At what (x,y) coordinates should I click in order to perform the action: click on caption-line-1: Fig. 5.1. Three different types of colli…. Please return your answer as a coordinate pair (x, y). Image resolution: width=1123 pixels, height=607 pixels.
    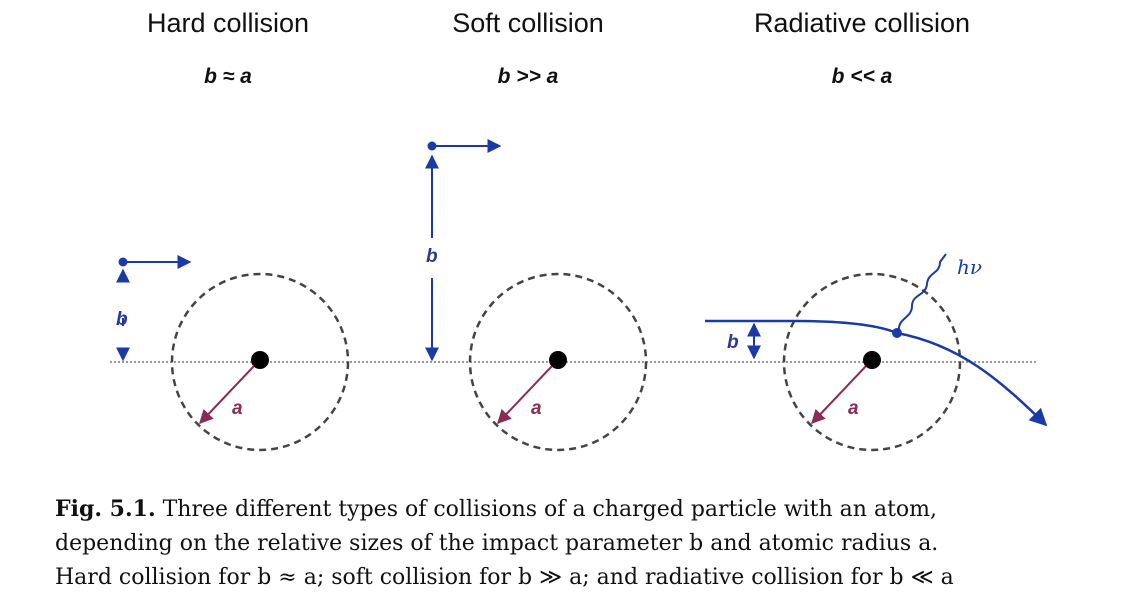
    Looking at the image, I should click on (575, 509).